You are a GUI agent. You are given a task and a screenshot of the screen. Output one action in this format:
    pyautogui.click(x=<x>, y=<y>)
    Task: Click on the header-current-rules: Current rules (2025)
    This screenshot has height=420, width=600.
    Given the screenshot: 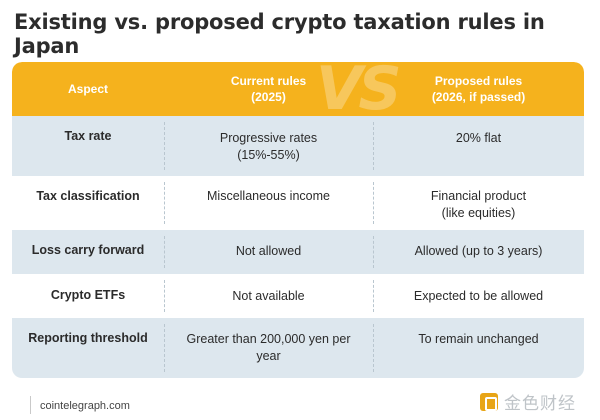 What is the action you would take?
    pyautogui.click(x=268, y=89)
    